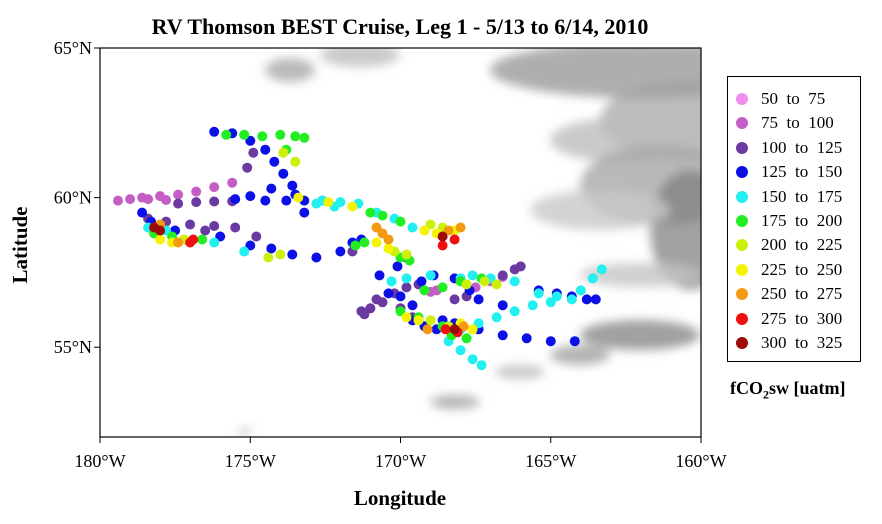 The height and width of the screenshot is (524, 882). I want to click on legend-label: 100 to 125, so click(802, 147).